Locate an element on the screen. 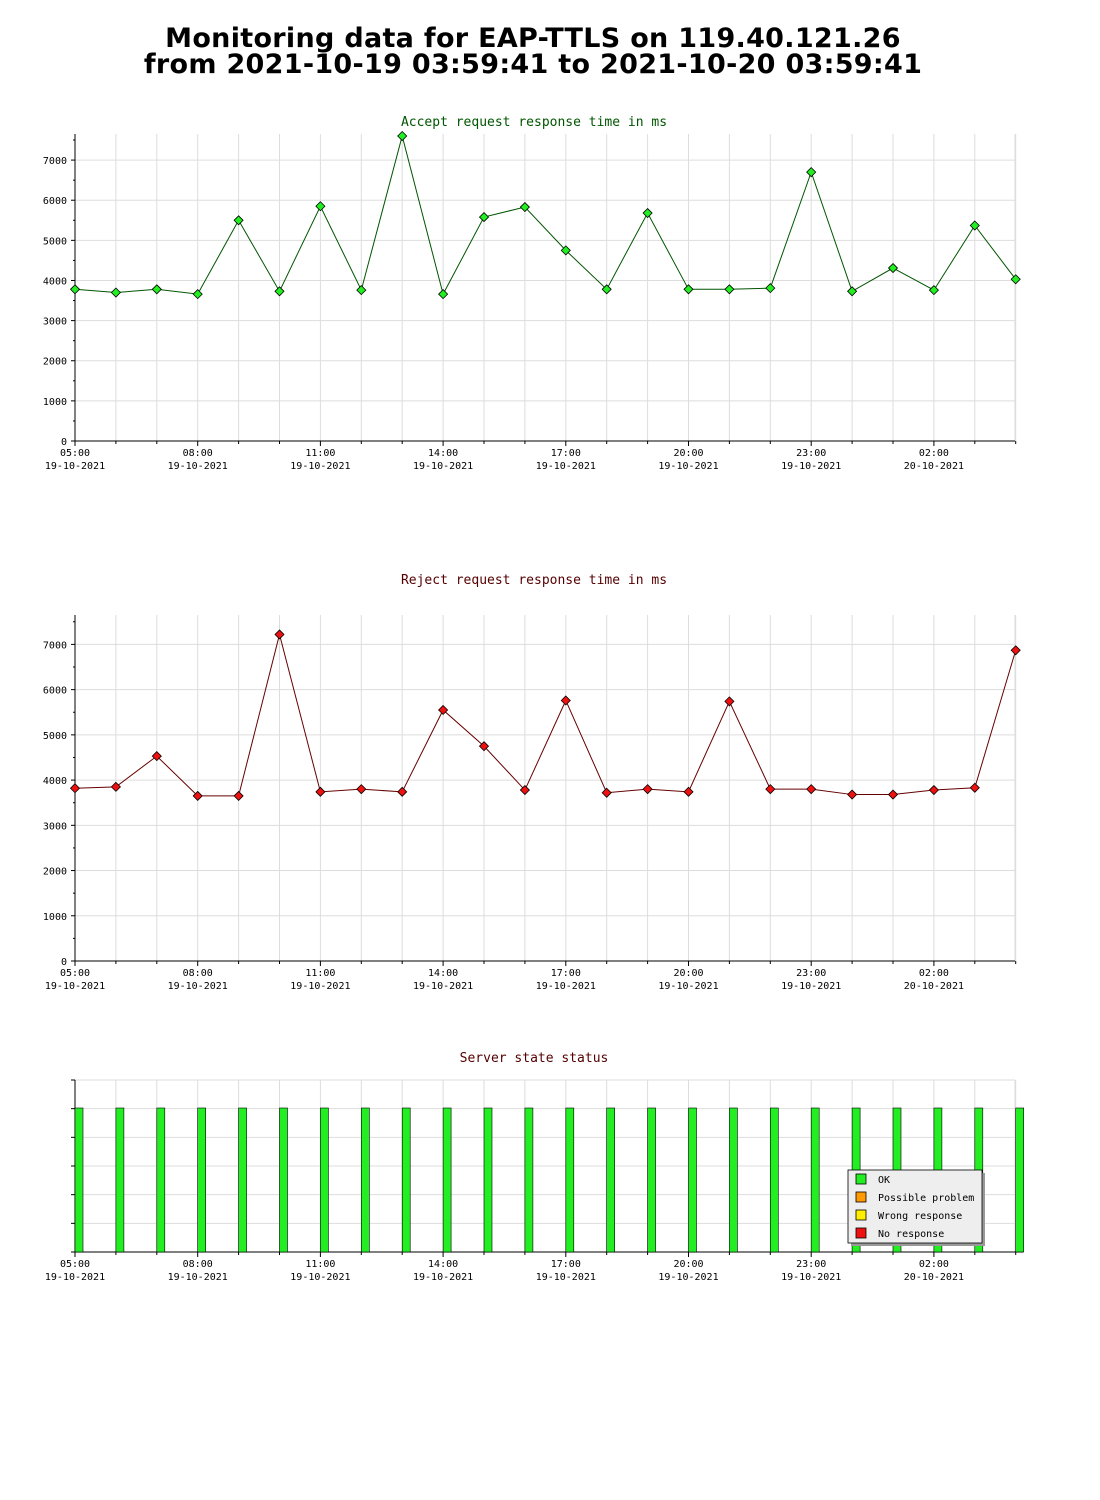  reject-x-tick-time: 20:00 is located at coordinates (688, 973).